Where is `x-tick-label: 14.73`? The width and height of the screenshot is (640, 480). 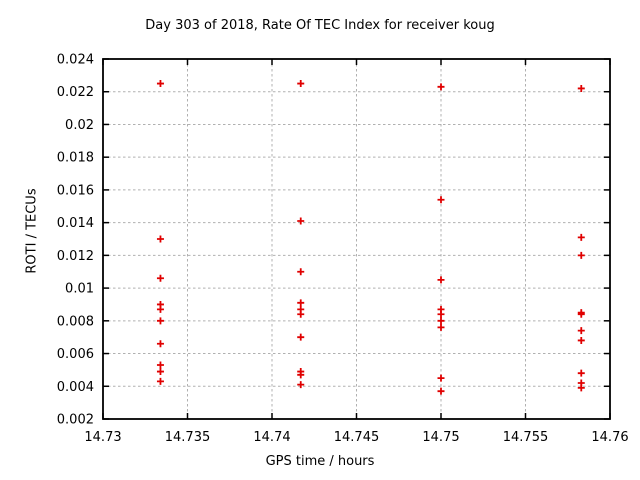
x-tick-label: 14.73 is located at coordinates (102, 437).